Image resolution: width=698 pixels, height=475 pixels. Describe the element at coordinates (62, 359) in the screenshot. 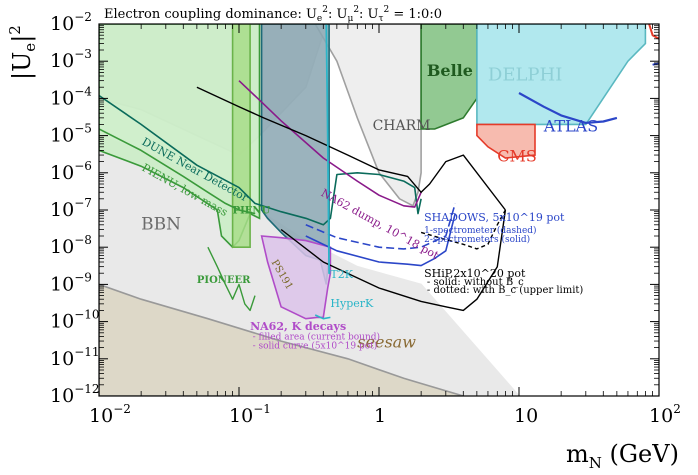

I see `y-tick-base-9: 10` at that location.